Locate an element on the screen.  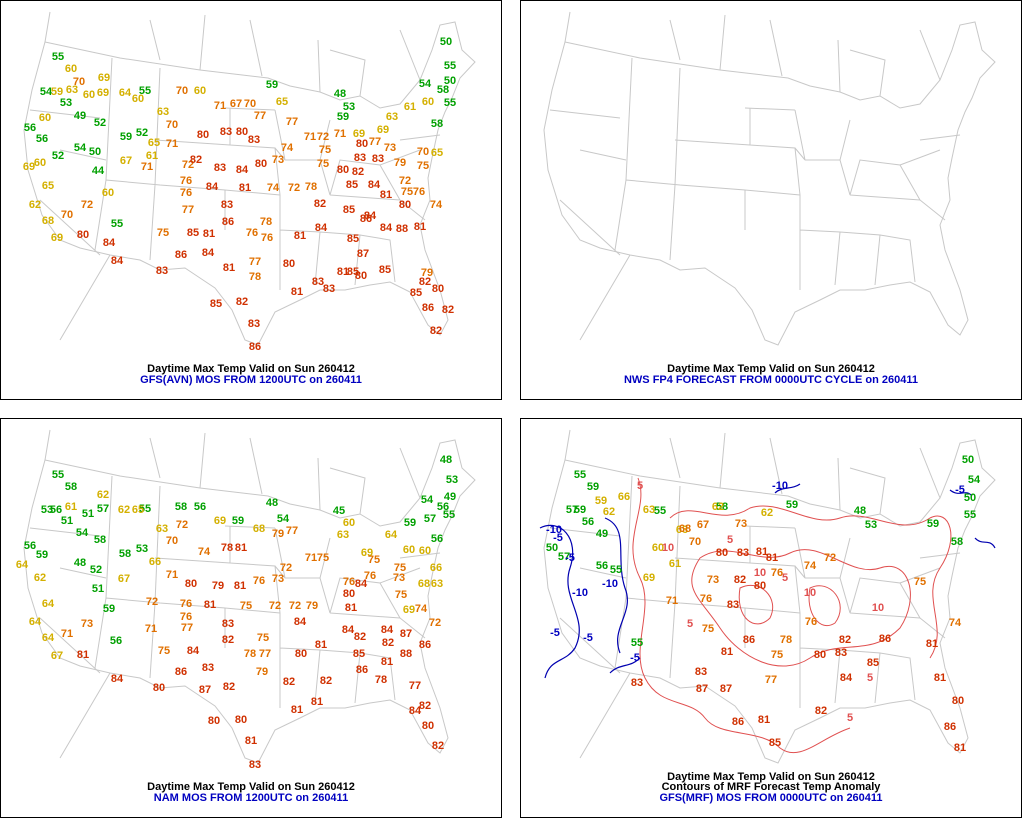
station-value: 73 is located at coordinates (278, 579).